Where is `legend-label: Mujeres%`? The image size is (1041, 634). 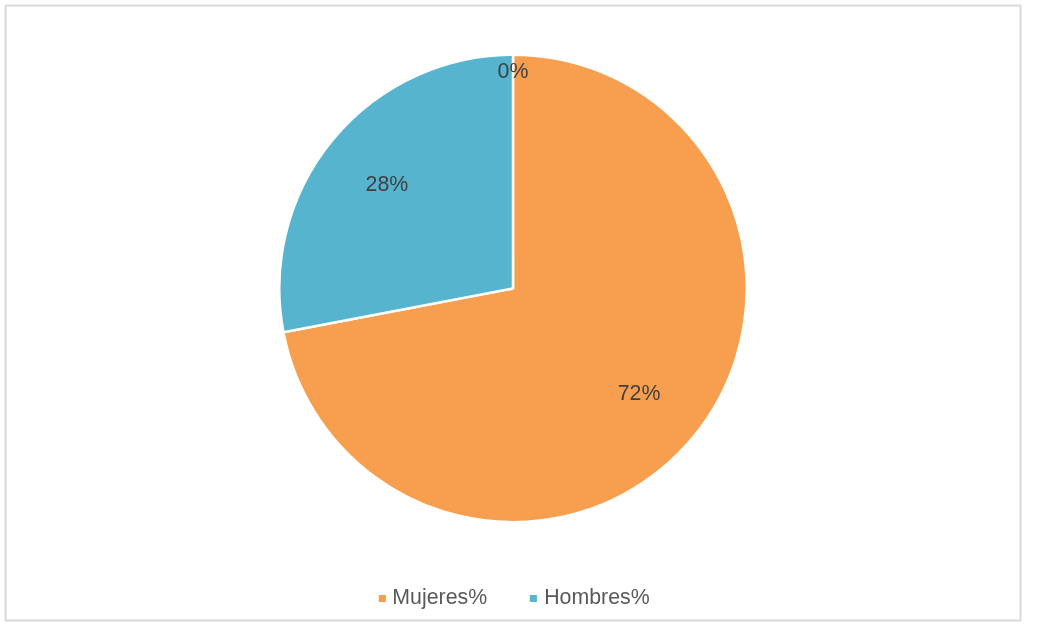 legend-label: Mujeres% is located at coordinates (440, 597).